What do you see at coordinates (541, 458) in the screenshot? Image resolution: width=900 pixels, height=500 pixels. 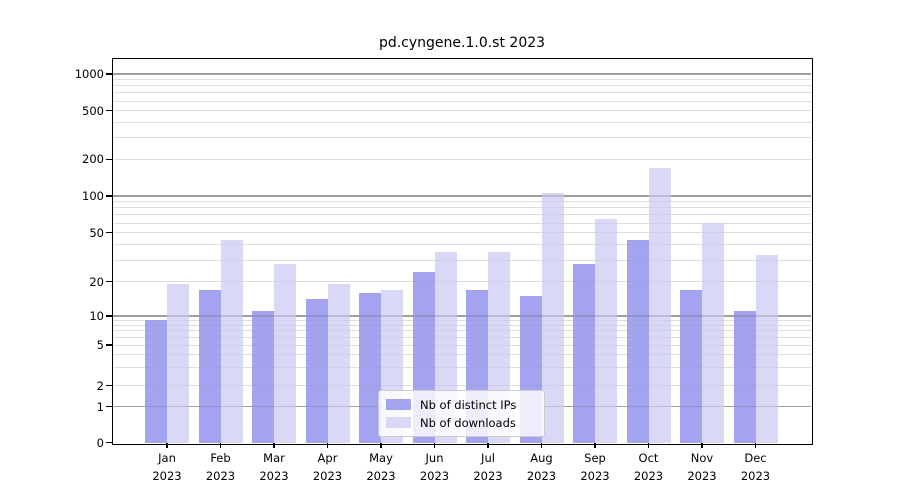 I see `x-tick-label-month: Aug` at bounding box center [541, 458].